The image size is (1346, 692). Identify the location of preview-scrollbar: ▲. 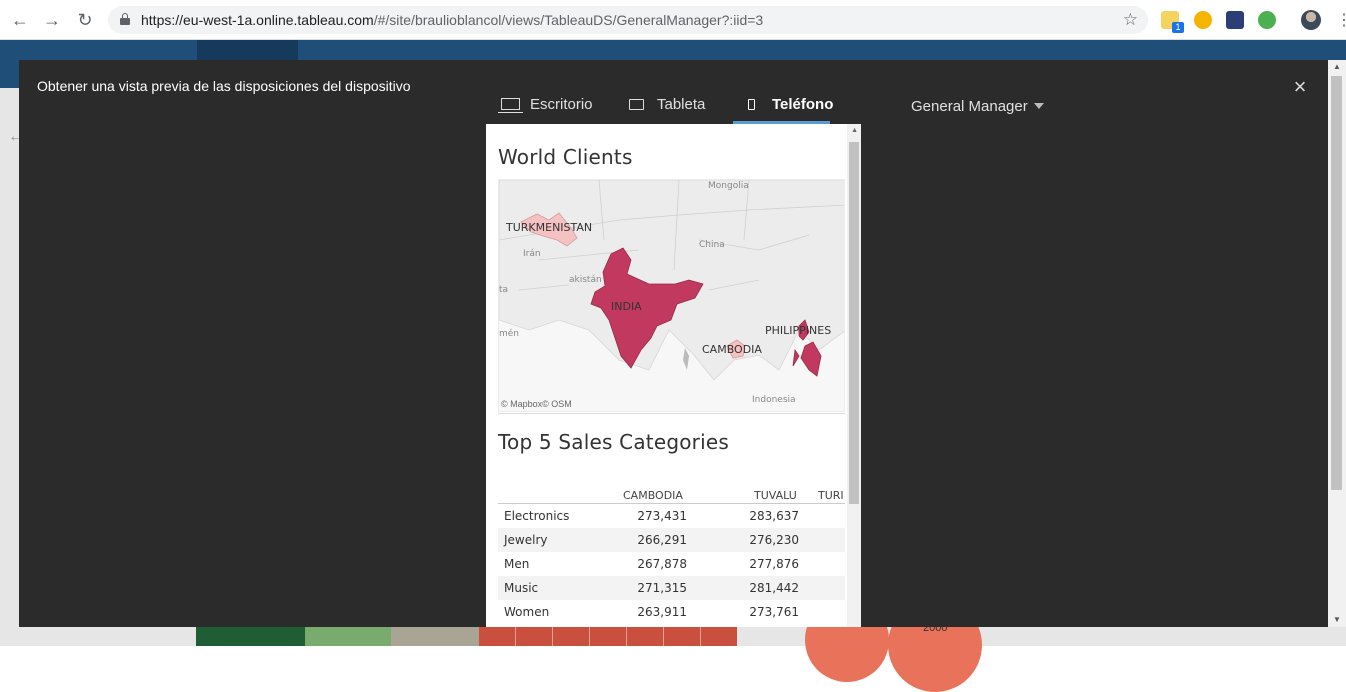
(854, 375).